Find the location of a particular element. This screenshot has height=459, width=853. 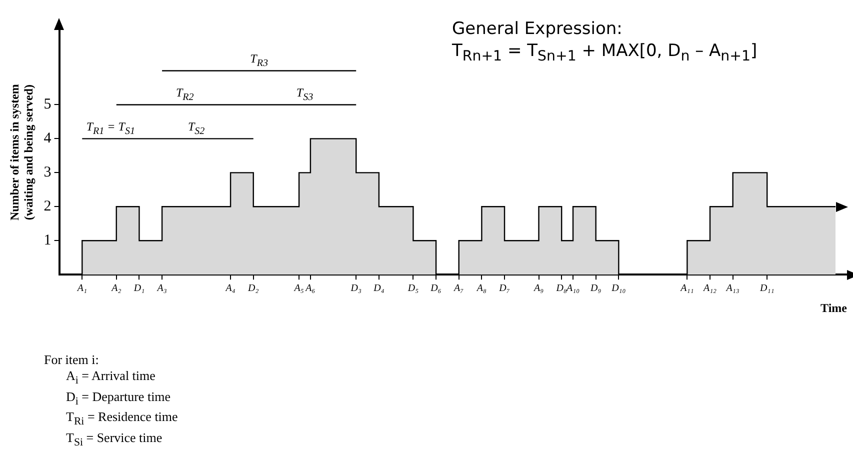

x-tick-label: D₇ is located at coordinates (504, 288).